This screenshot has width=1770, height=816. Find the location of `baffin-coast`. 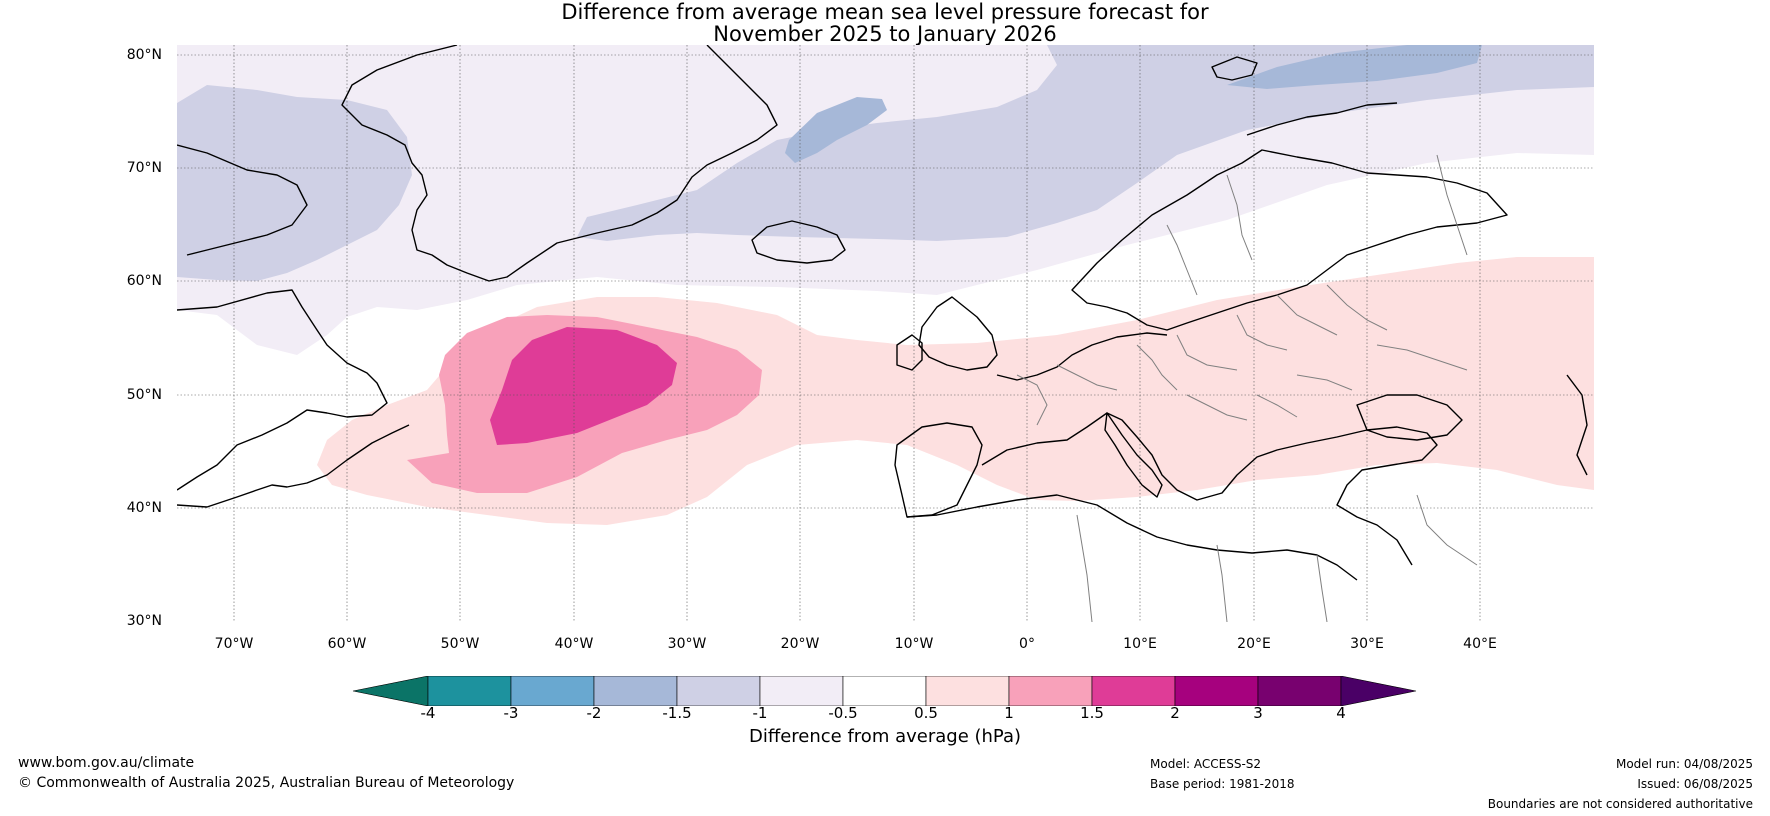

baffin-coast is located at coordinates (242, 200).